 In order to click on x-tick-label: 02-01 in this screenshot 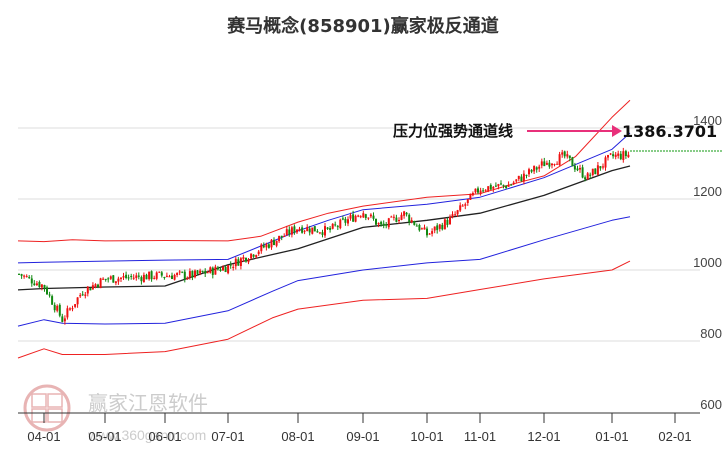, I will do `click(674, 436)`.